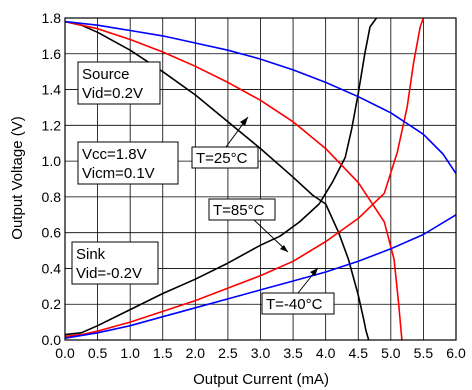  What do you see at coordinates (52, 90) in the screenshot?
I see `y-tick-label: 1.4` at bounding box center [52, 90].